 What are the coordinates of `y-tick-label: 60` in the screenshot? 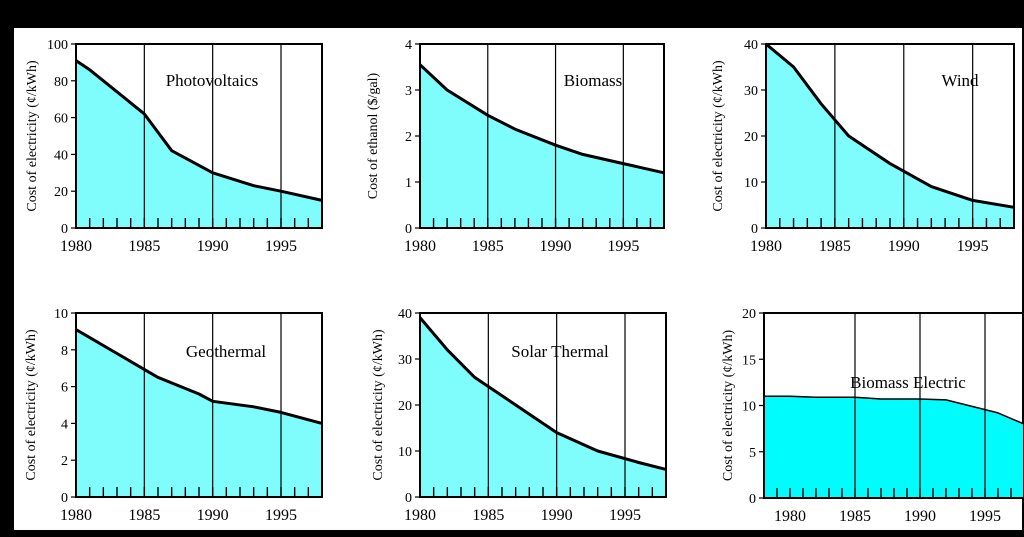 It's located at (61, 119).